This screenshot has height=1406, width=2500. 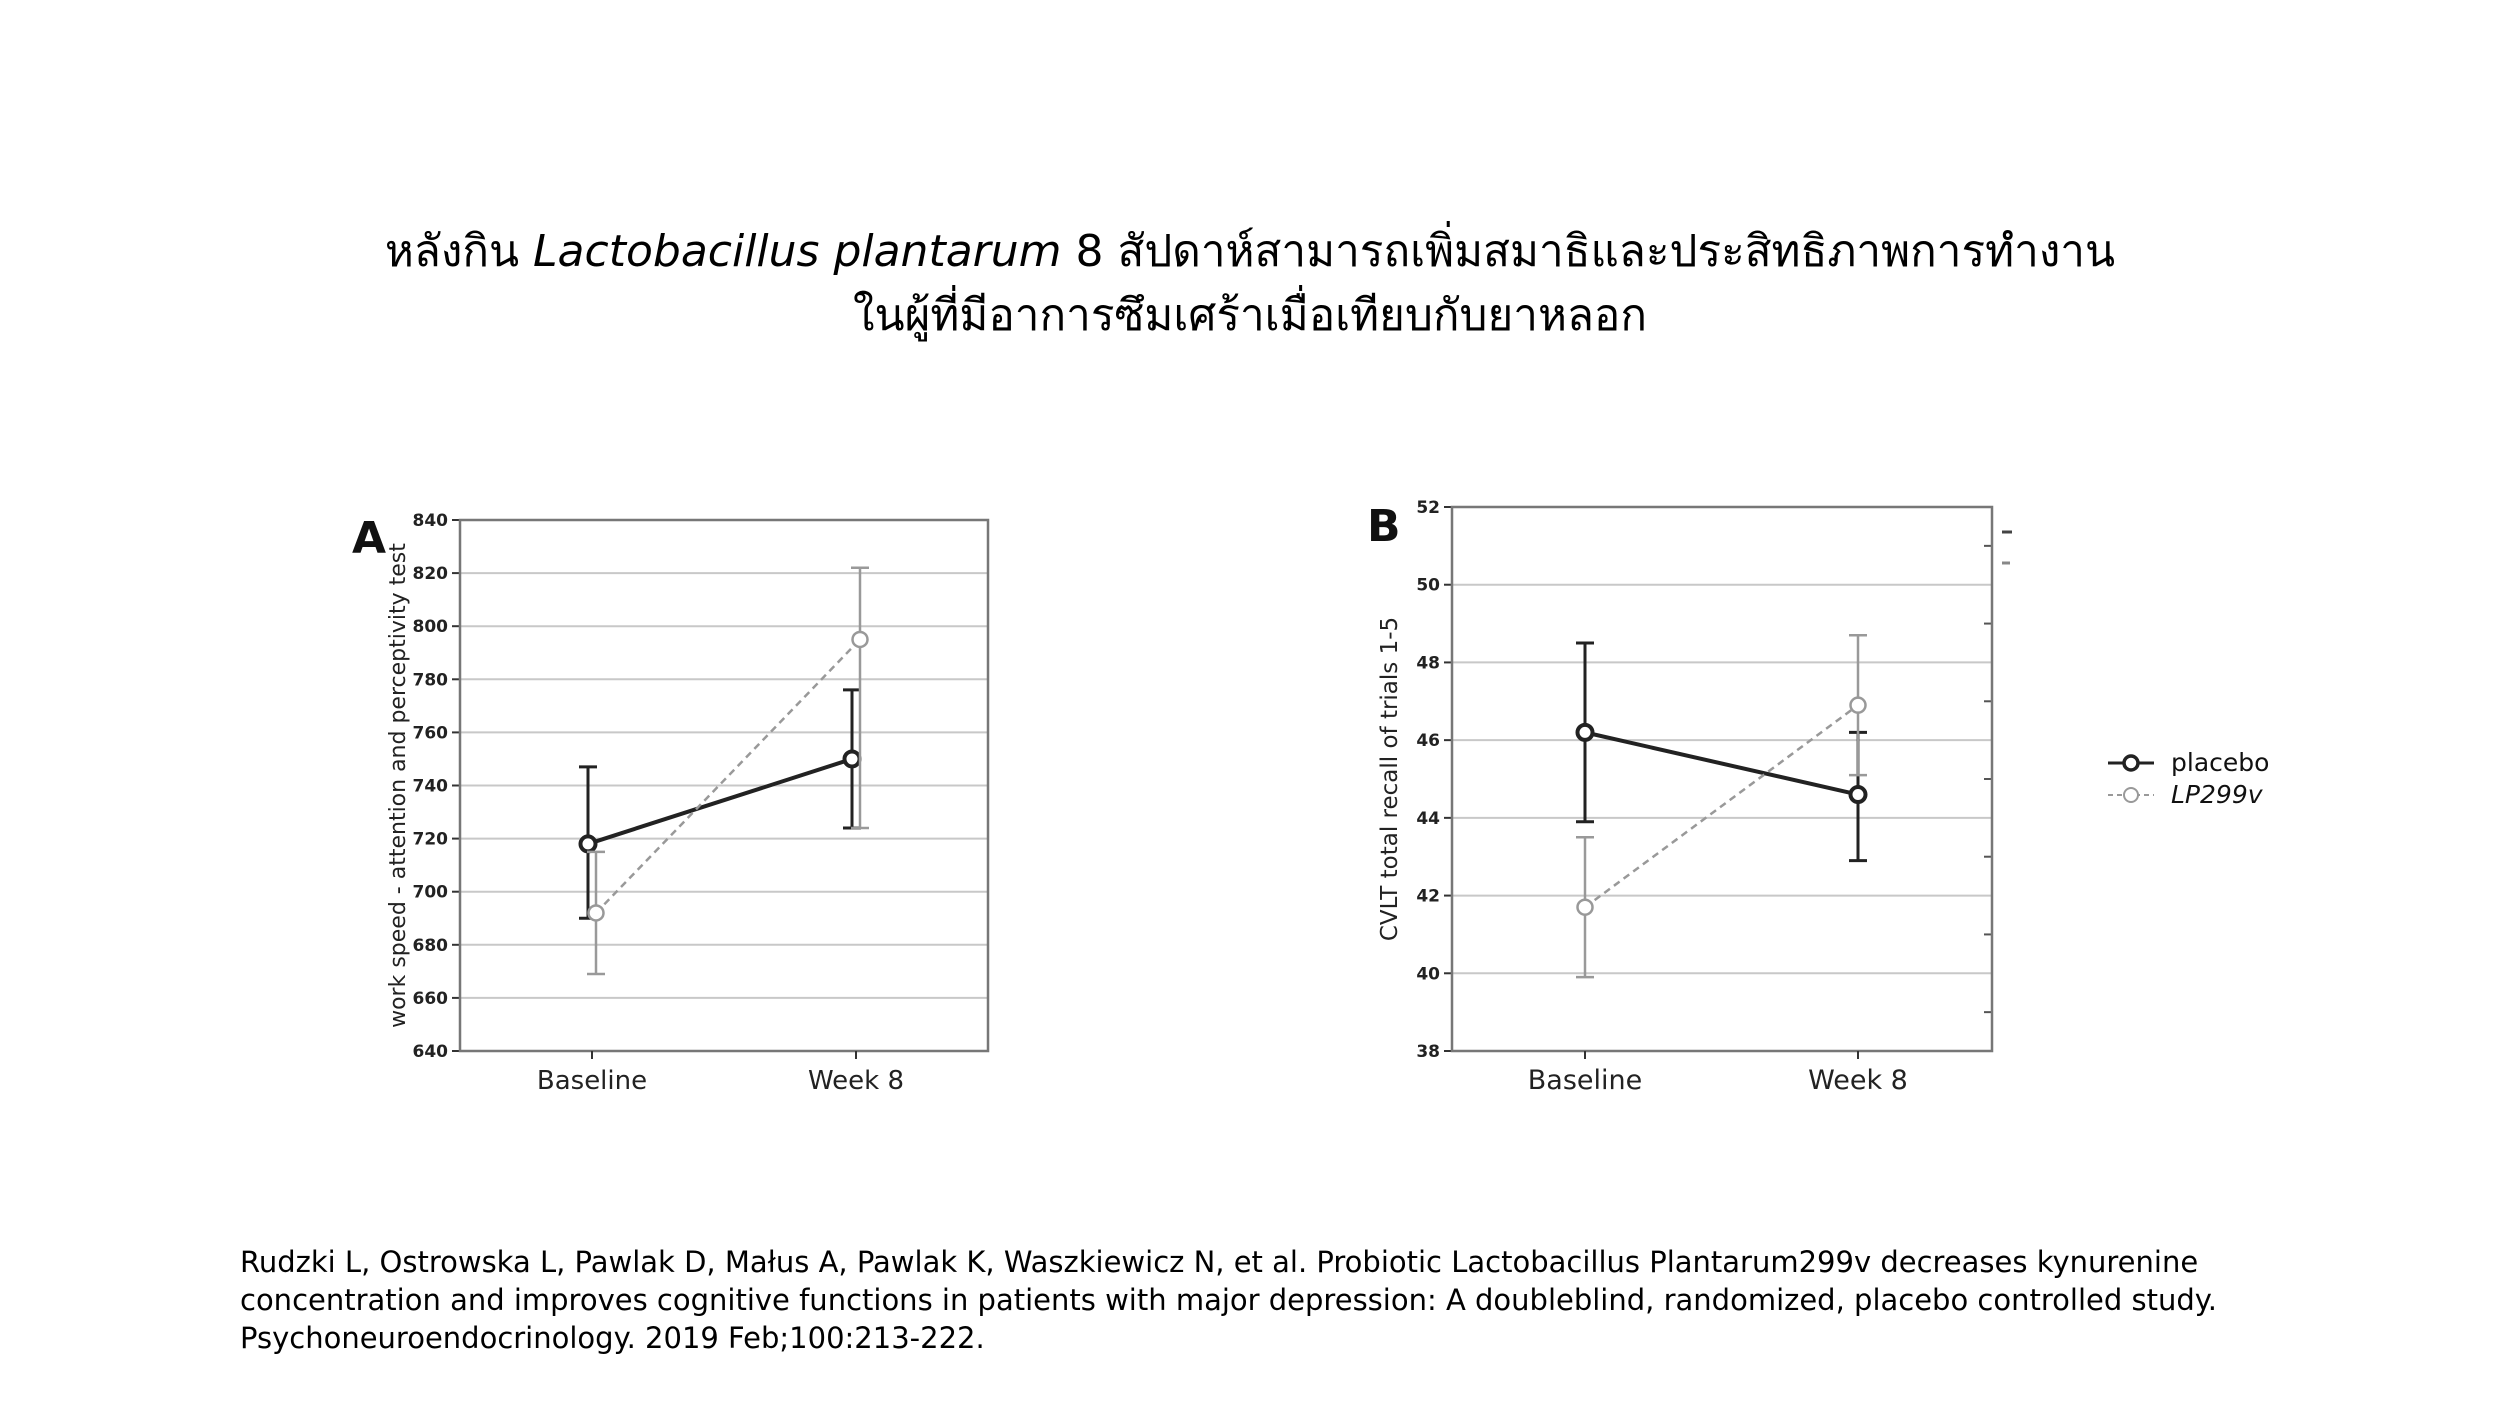 What do you see at coordinates (1428, 508) in the screenshot?
I see `chart-b-y-tick-label: 52` at bounding box center [1428, 508].